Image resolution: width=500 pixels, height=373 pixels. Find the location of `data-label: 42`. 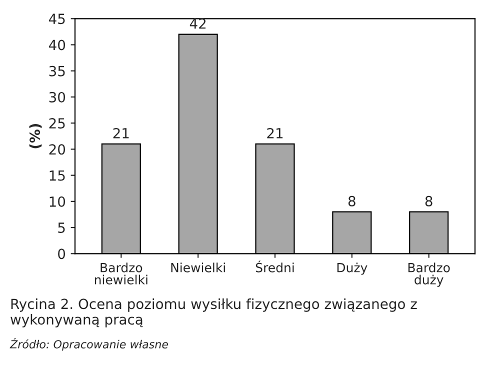

data-label: 42 is located at coordinates (198, 23).